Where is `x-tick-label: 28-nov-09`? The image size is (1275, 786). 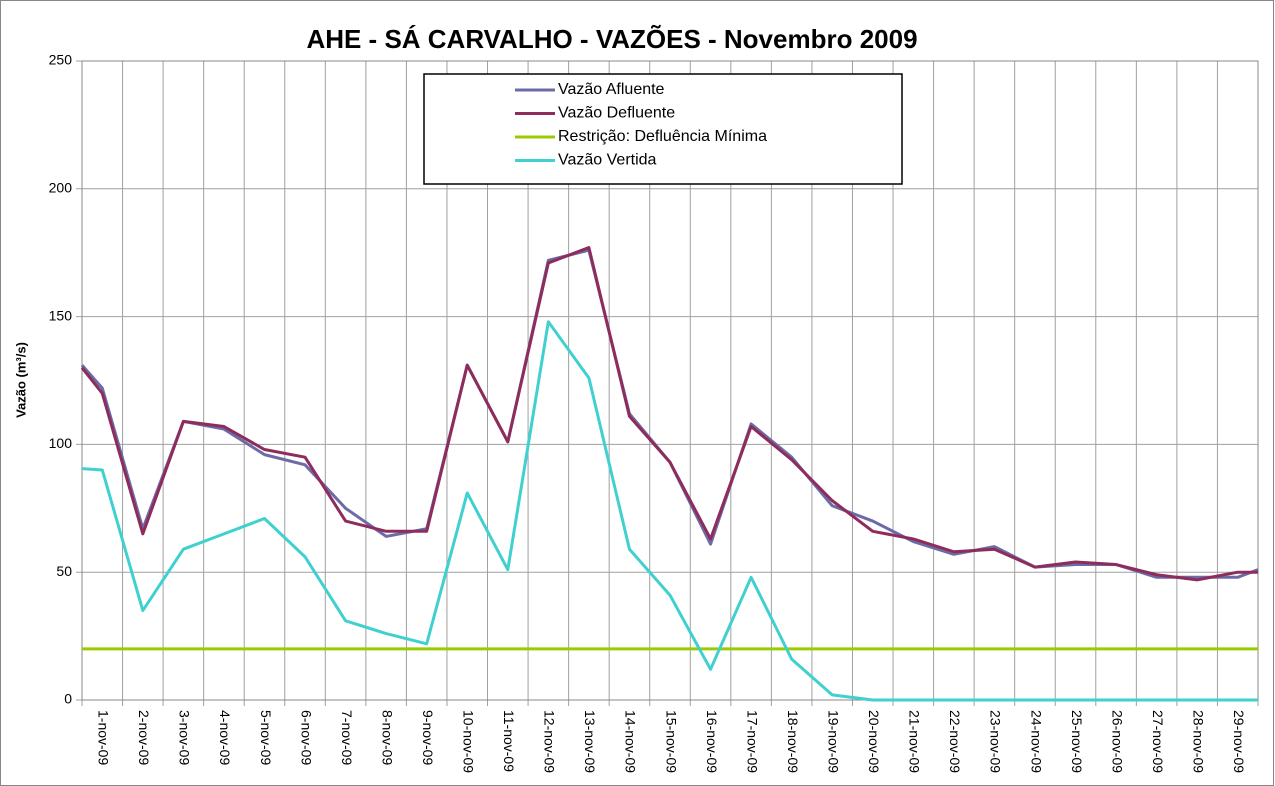 x-tick-label: 28-nov-09 is located at coordinates (1198, 741).